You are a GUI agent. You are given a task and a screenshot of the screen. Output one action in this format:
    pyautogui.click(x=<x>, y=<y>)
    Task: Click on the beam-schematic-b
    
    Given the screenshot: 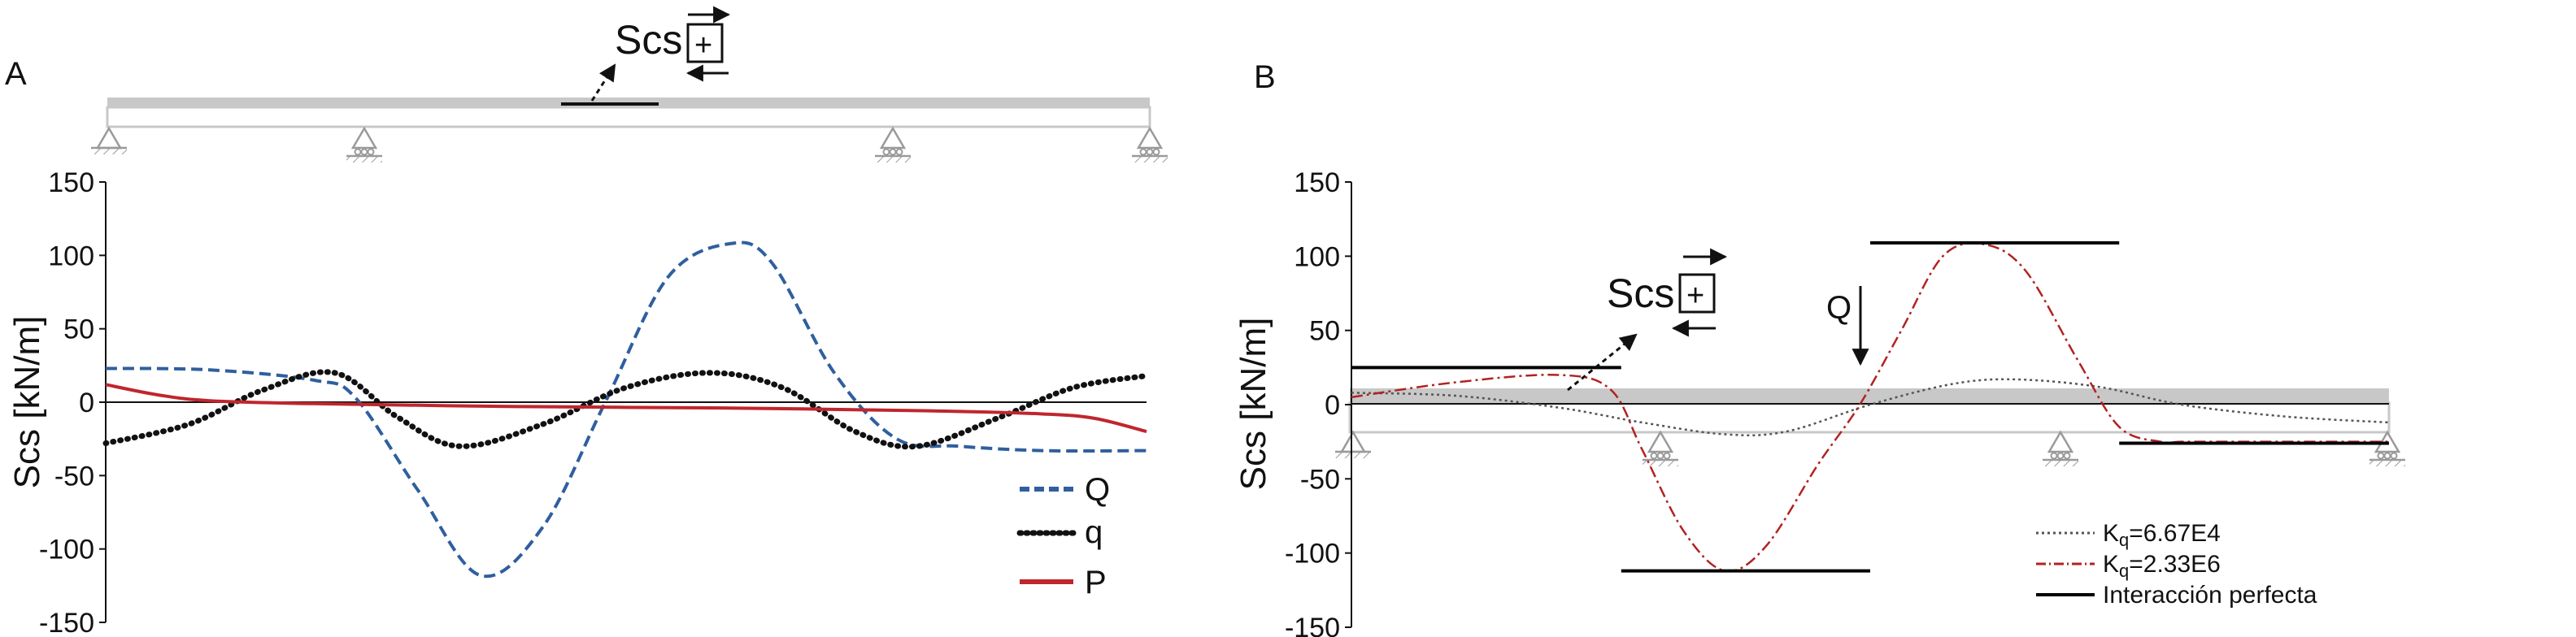 What is the action you would take?
    pyautogui.click(x=1870, y=427)
    